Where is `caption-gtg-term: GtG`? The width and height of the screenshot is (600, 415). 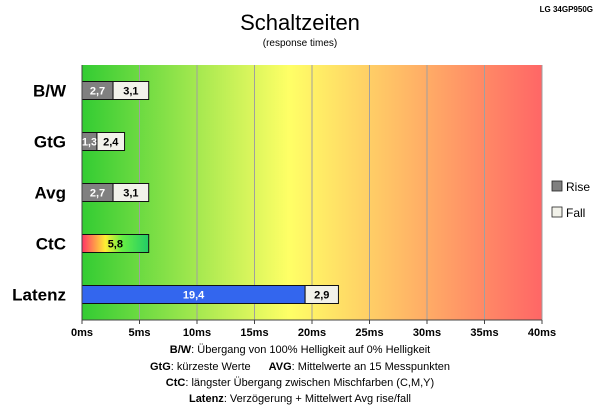
caption-gtg-term: GtG is located at coordinates (160, 367).